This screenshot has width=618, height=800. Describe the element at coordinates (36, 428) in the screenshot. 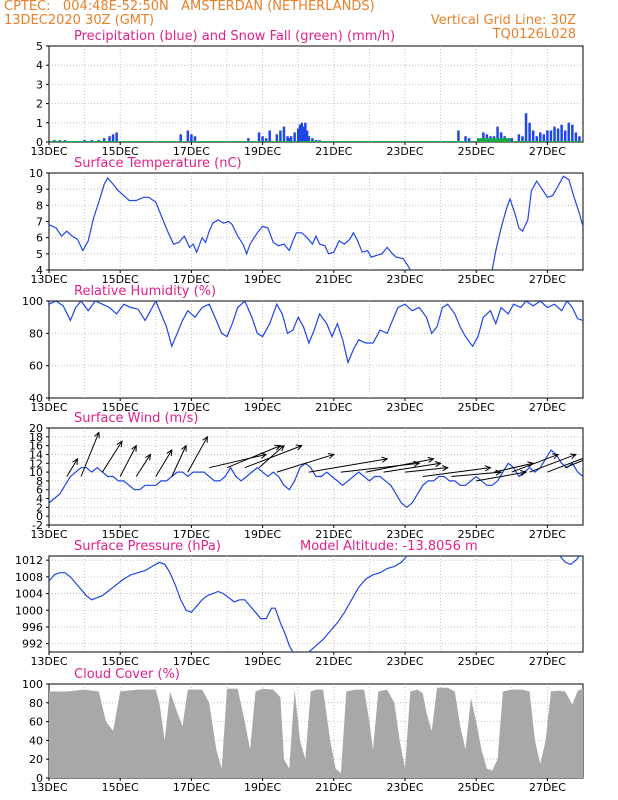

I see `y-tick-label: 20` at that location.